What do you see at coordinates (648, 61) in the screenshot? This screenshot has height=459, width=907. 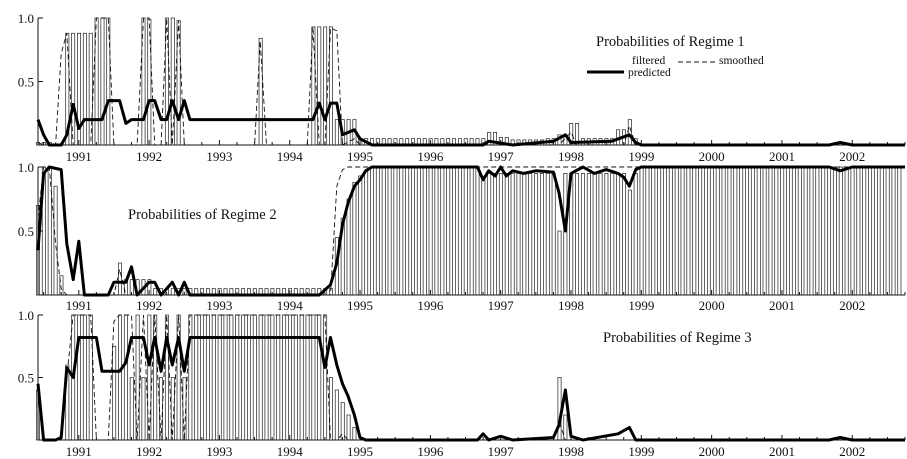 I see `legend-filtered-label: filtered` at bounding box center [648, 61].